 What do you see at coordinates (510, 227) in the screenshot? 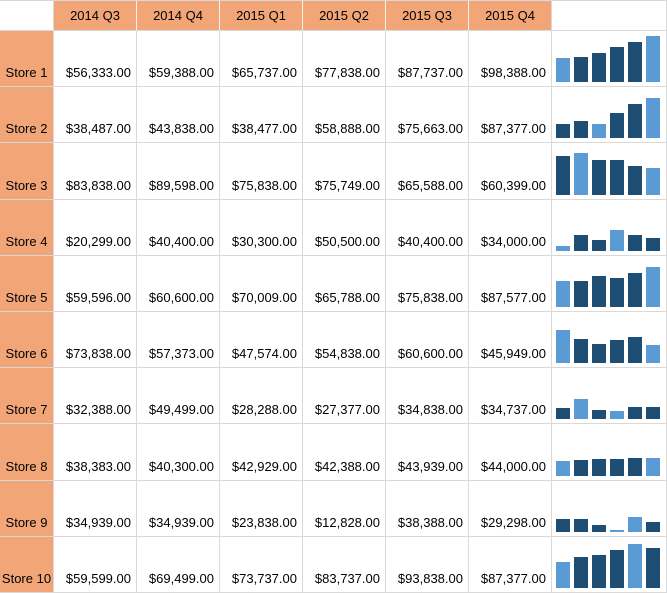
I see `value-cell: $34,000.00` at bounding box center [510, 227].